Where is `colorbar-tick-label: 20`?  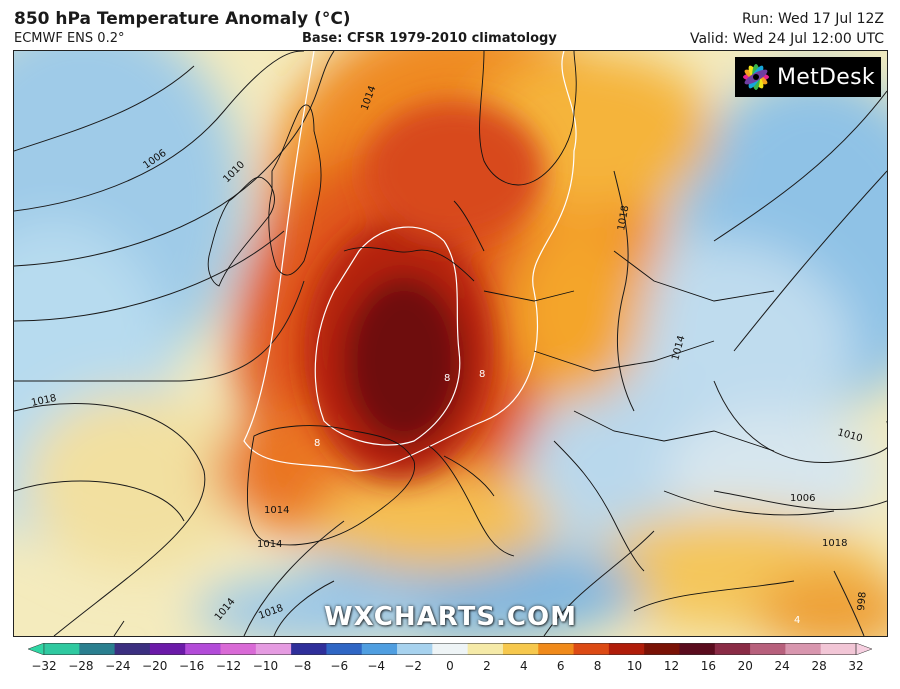 colorbar-tick-label: 20 is located at coordinates (745, 666).